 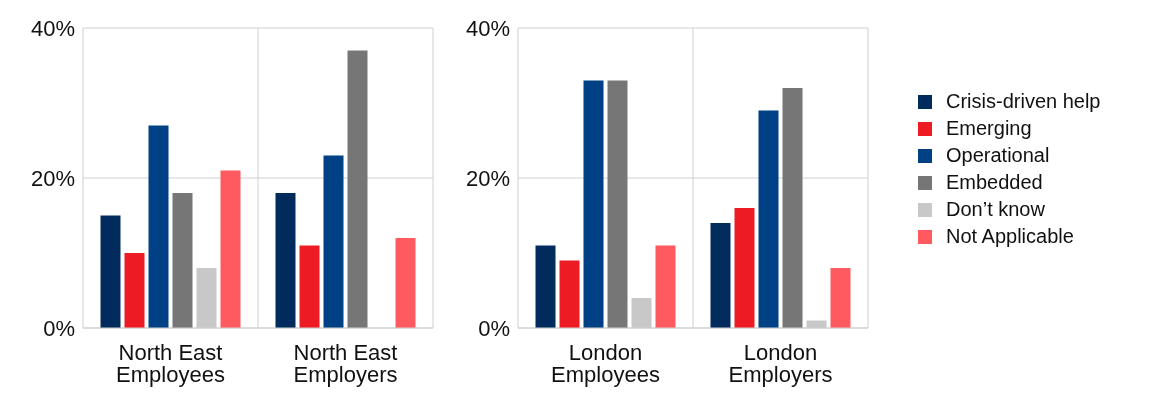 I want to click on x-tick-label: London Employers, so click(x=780, y=363).